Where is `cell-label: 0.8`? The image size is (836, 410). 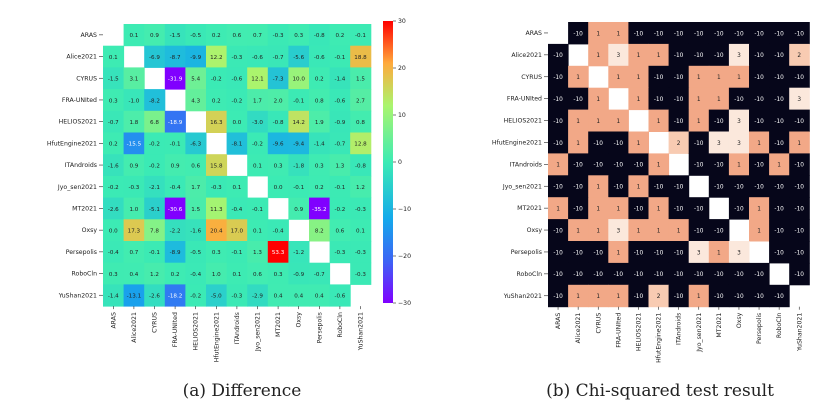
cell-label: 0.8 is located at coordinates (319, 101).